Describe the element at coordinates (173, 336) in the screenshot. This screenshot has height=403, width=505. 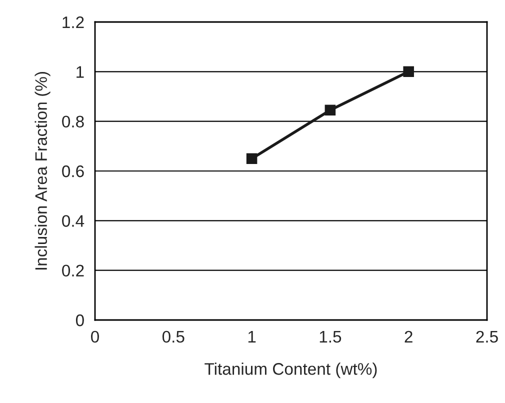
I see `x-tick-label: 0.5` at that location.